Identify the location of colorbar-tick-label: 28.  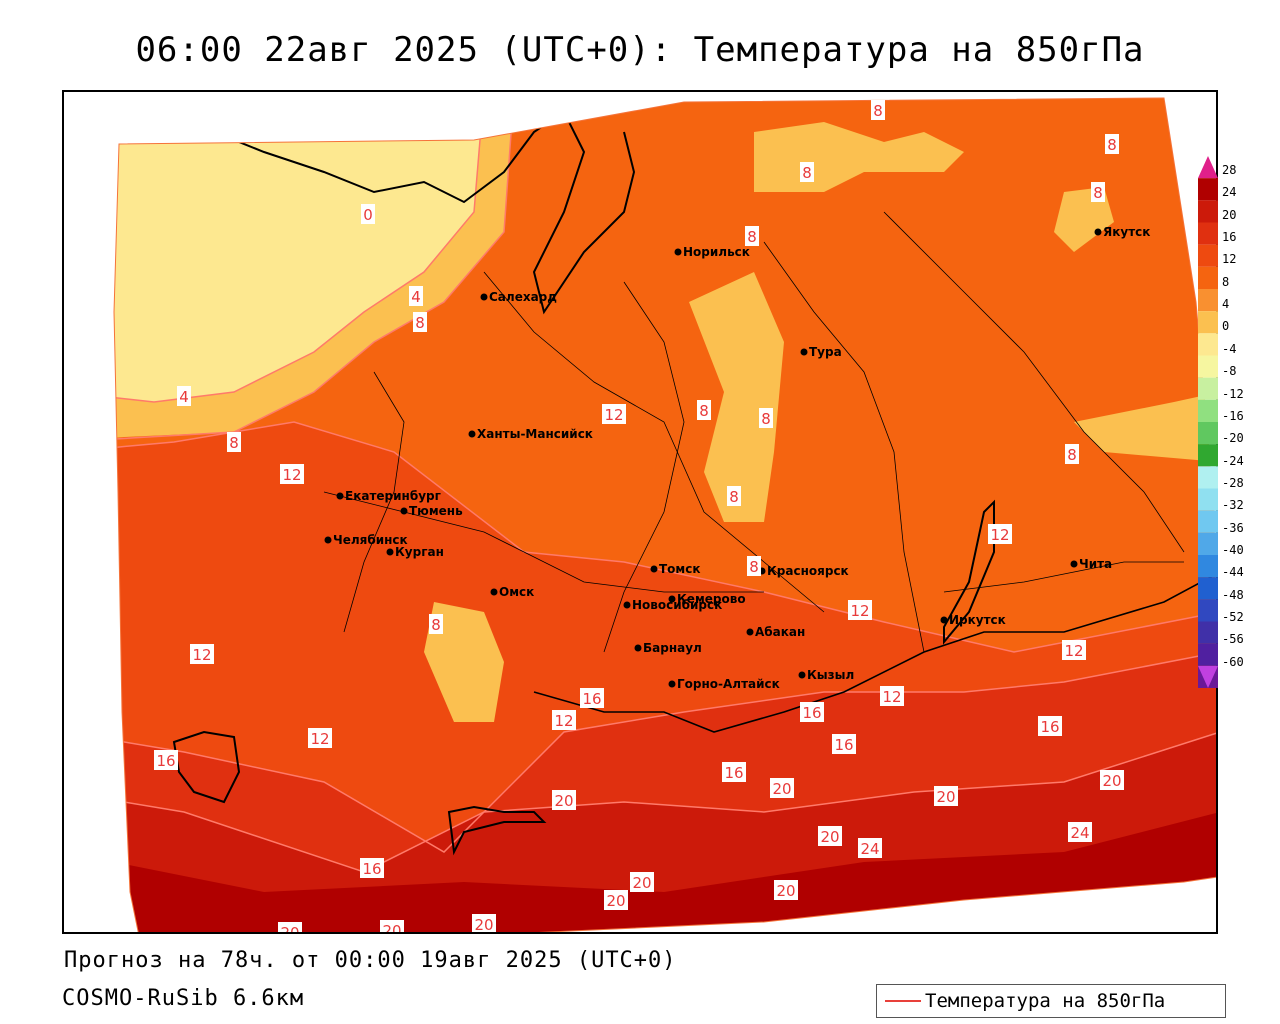
(1229, 170).